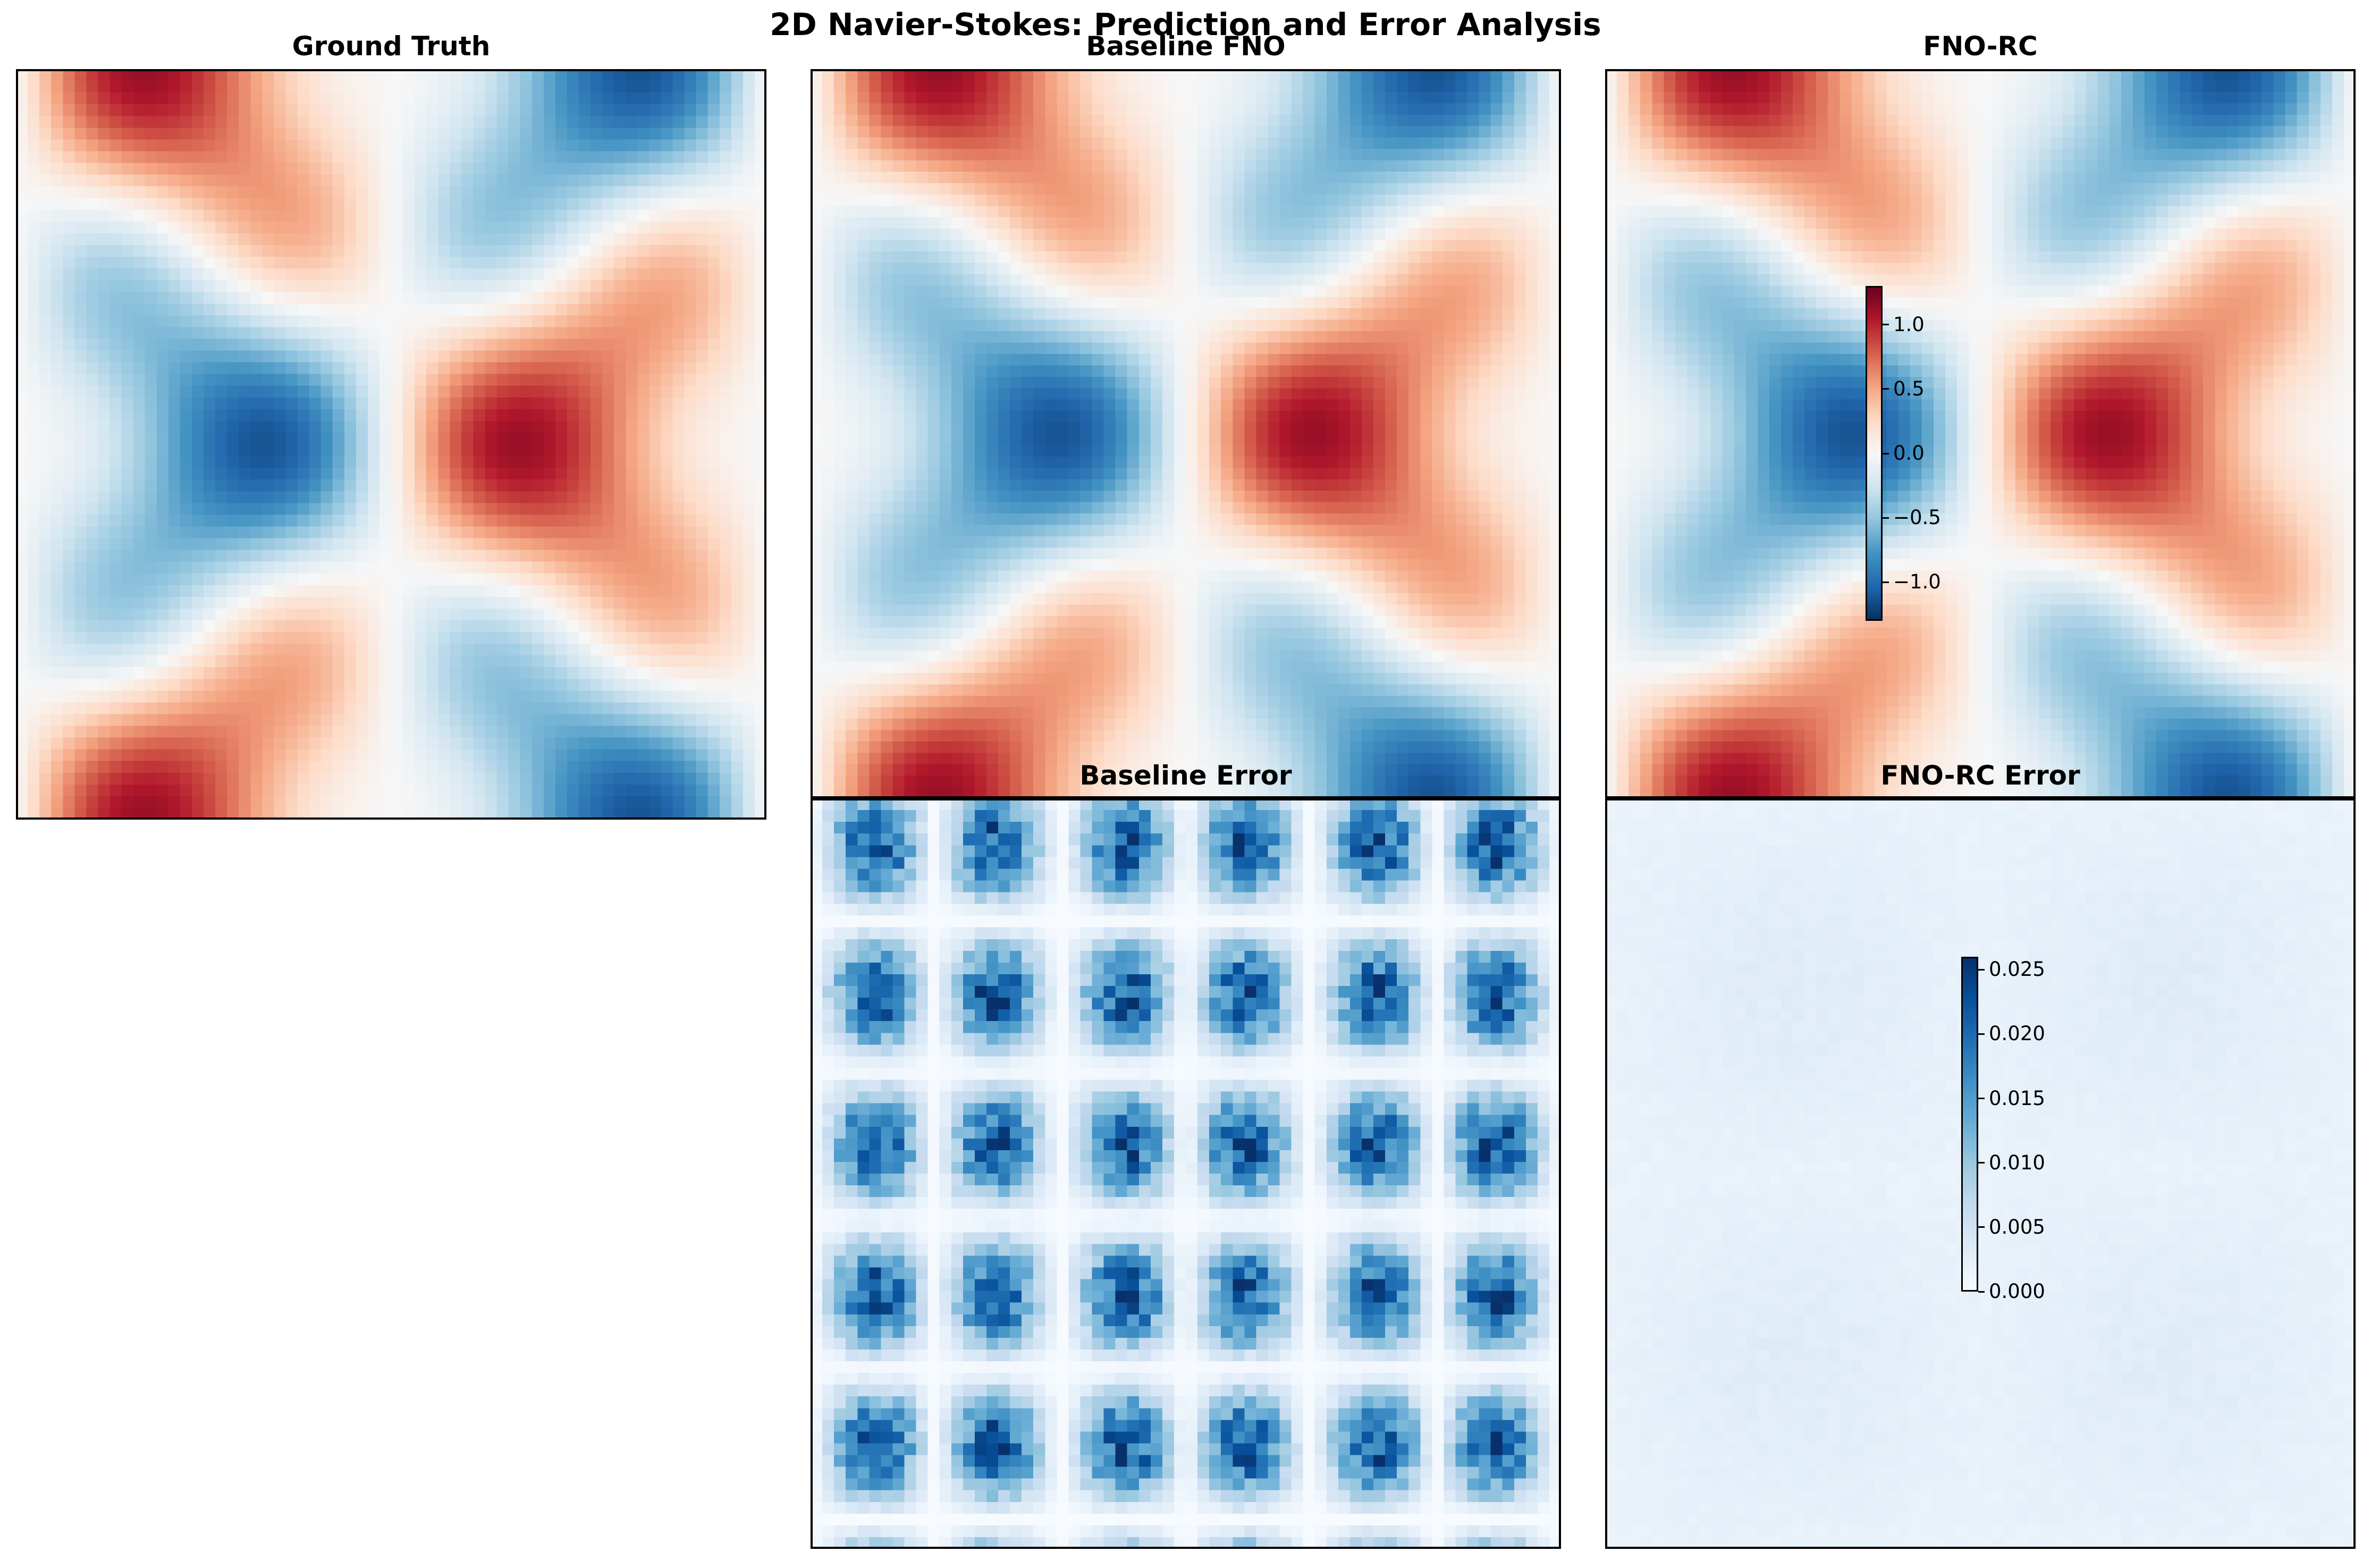 The height and width of the screenshot is (1568, 2371). Describe the element at coordinates (1186, 433) in the screenshot. I see `baseline-fno-heatmap` at that location.